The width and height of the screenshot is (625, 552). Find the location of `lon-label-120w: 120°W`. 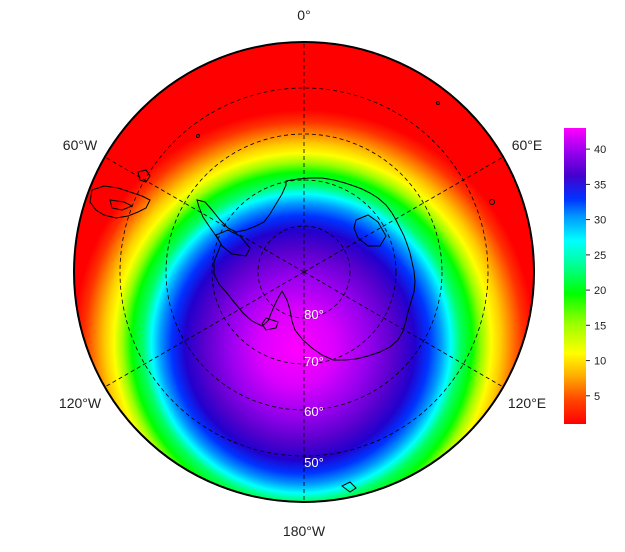

lon-label-120w: 120°W is located at coordinates (80, 403).